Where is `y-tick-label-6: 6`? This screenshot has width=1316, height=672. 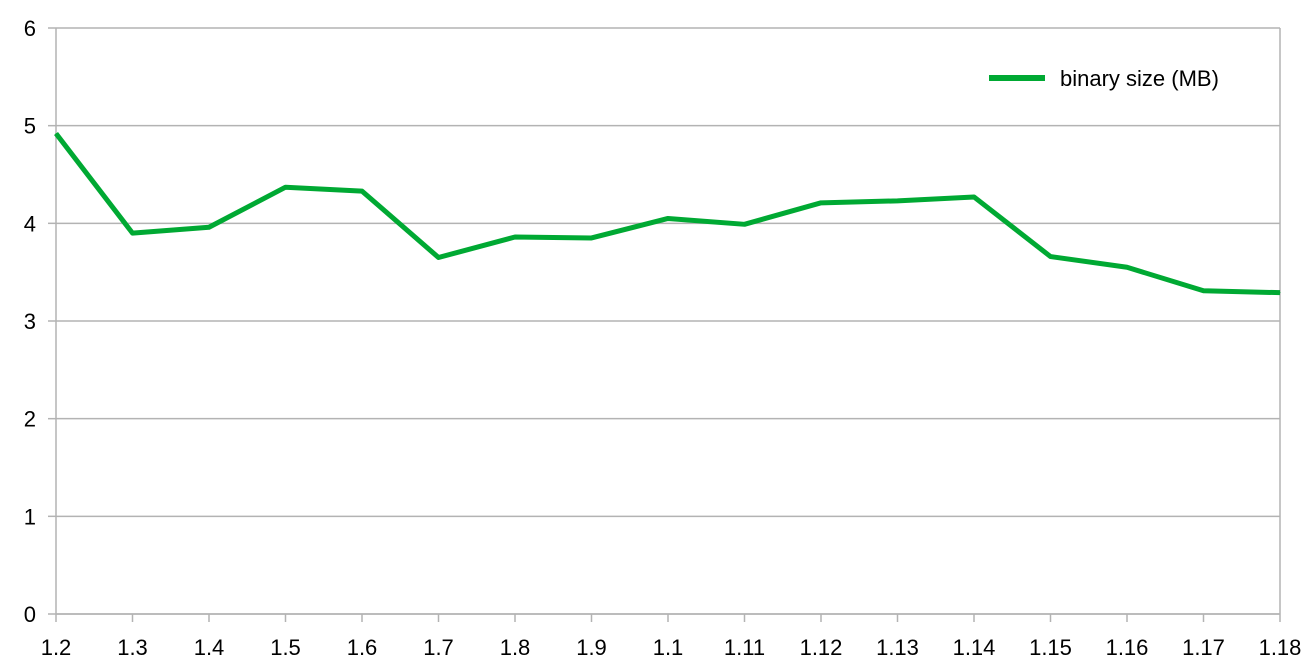
y-tick-label-6: 6 is located at coordinates (30, 28).